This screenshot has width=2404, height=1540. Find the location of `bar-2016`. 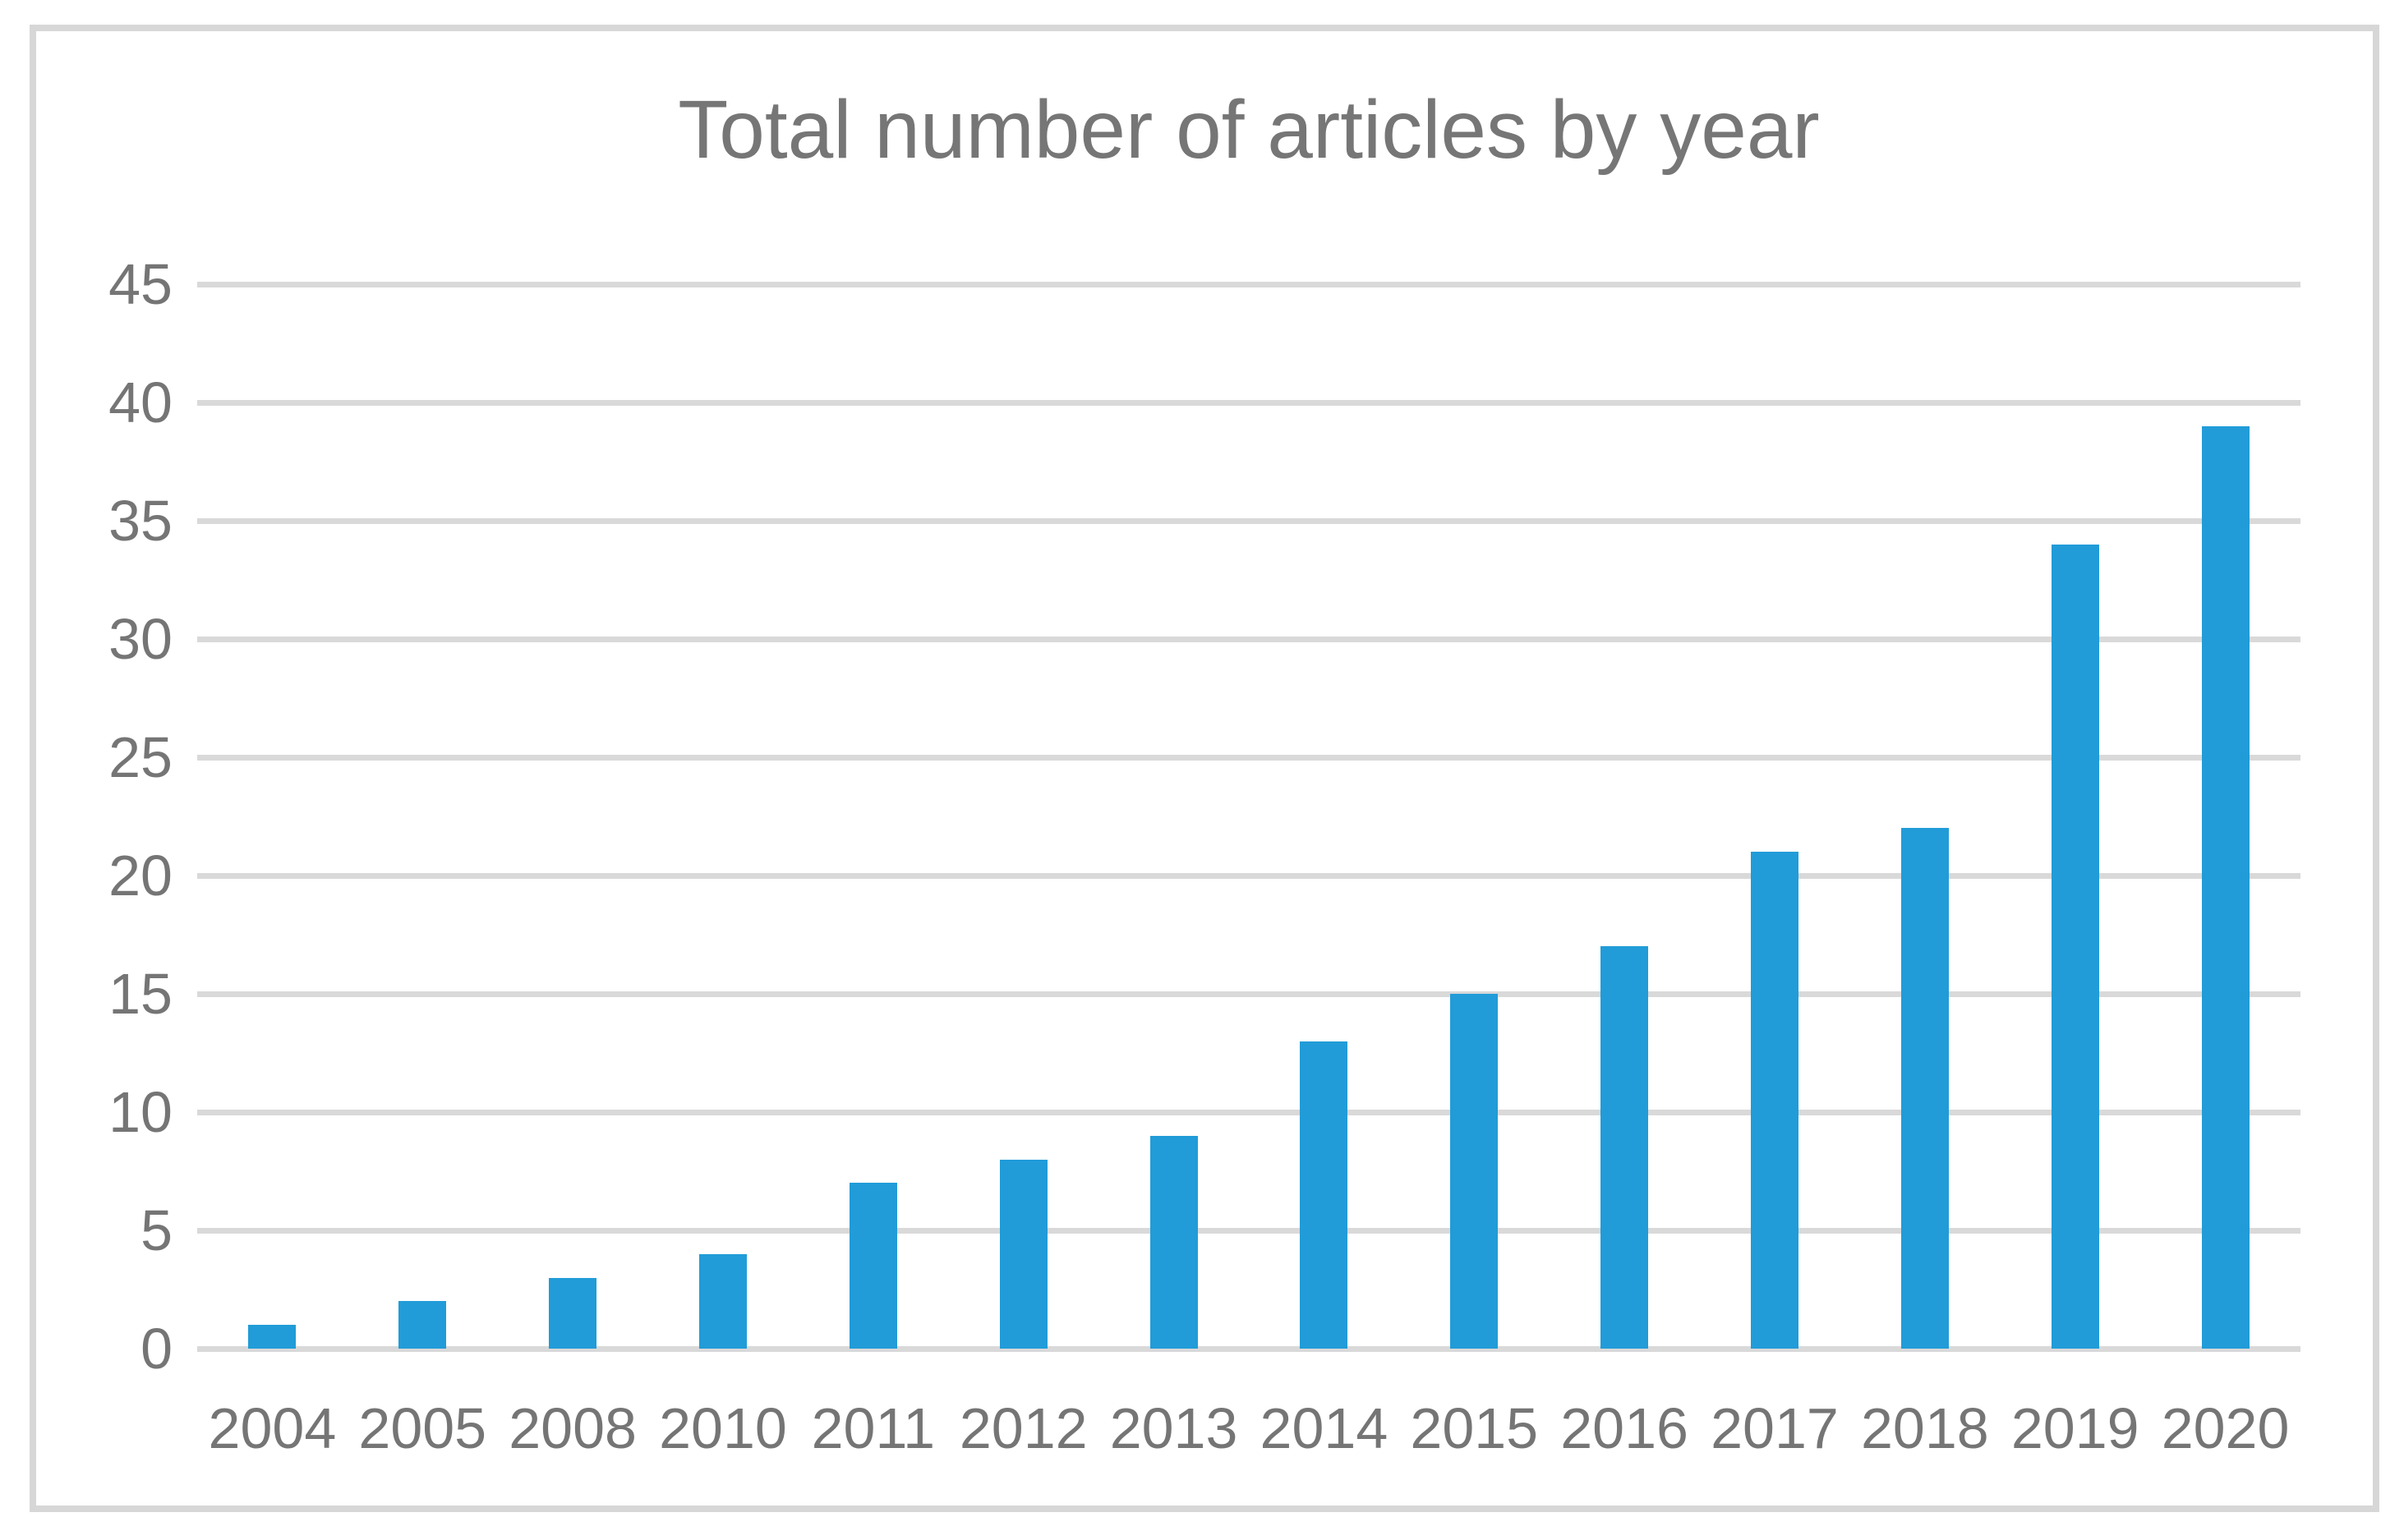

bar-2016 is located at coordinates (1624, 1147).